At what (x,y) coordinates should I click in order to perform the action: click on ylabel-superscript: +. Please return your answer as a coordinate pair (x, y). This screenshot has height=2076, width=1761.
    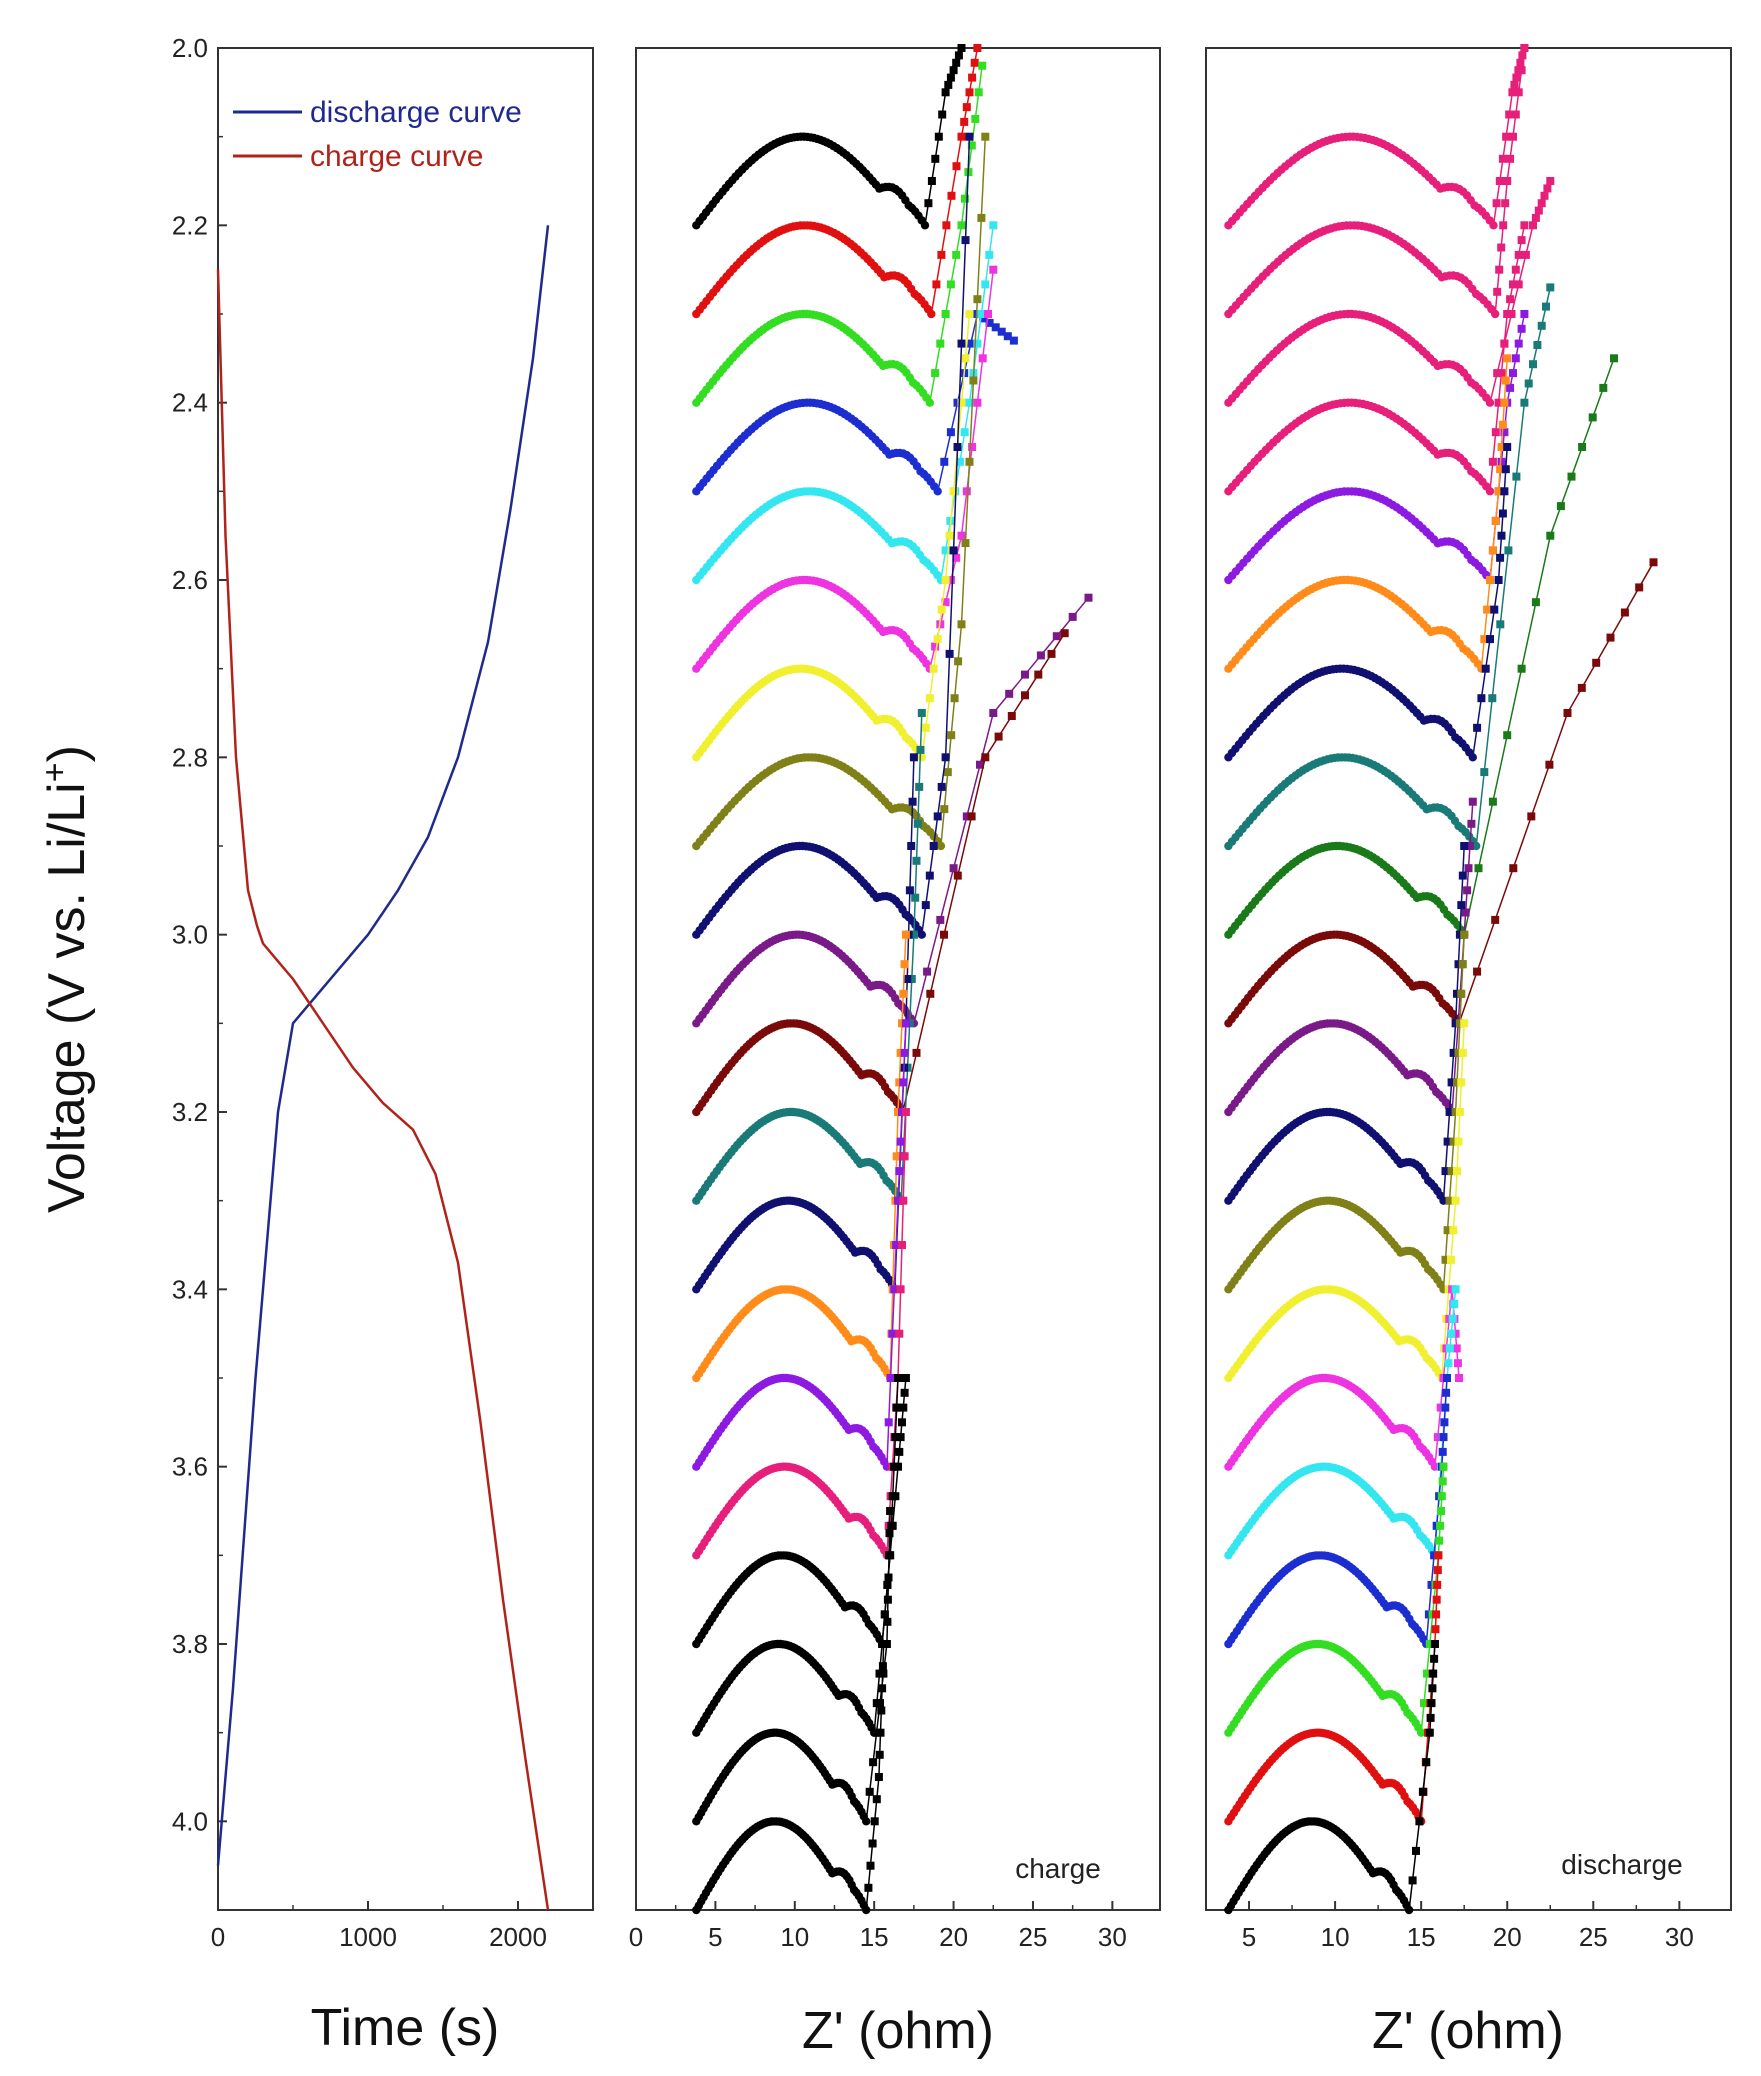
    Looking at the image, I should click on (55, 772).